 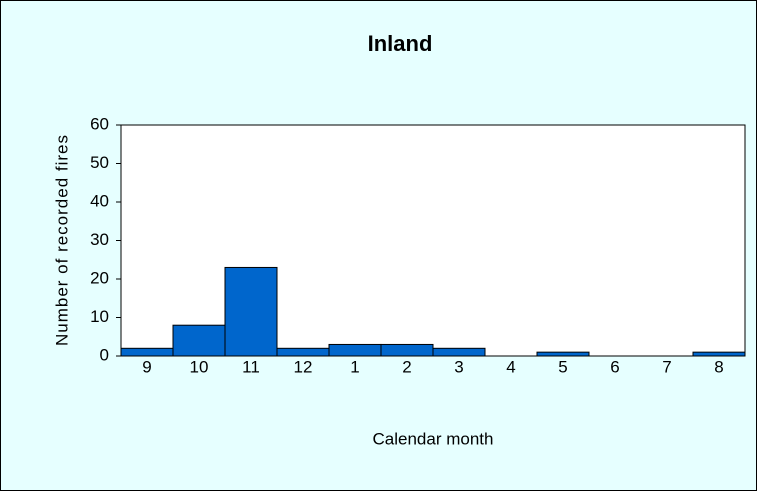 I want to click on y-tick-label: 0, so click(x=104, y=354).